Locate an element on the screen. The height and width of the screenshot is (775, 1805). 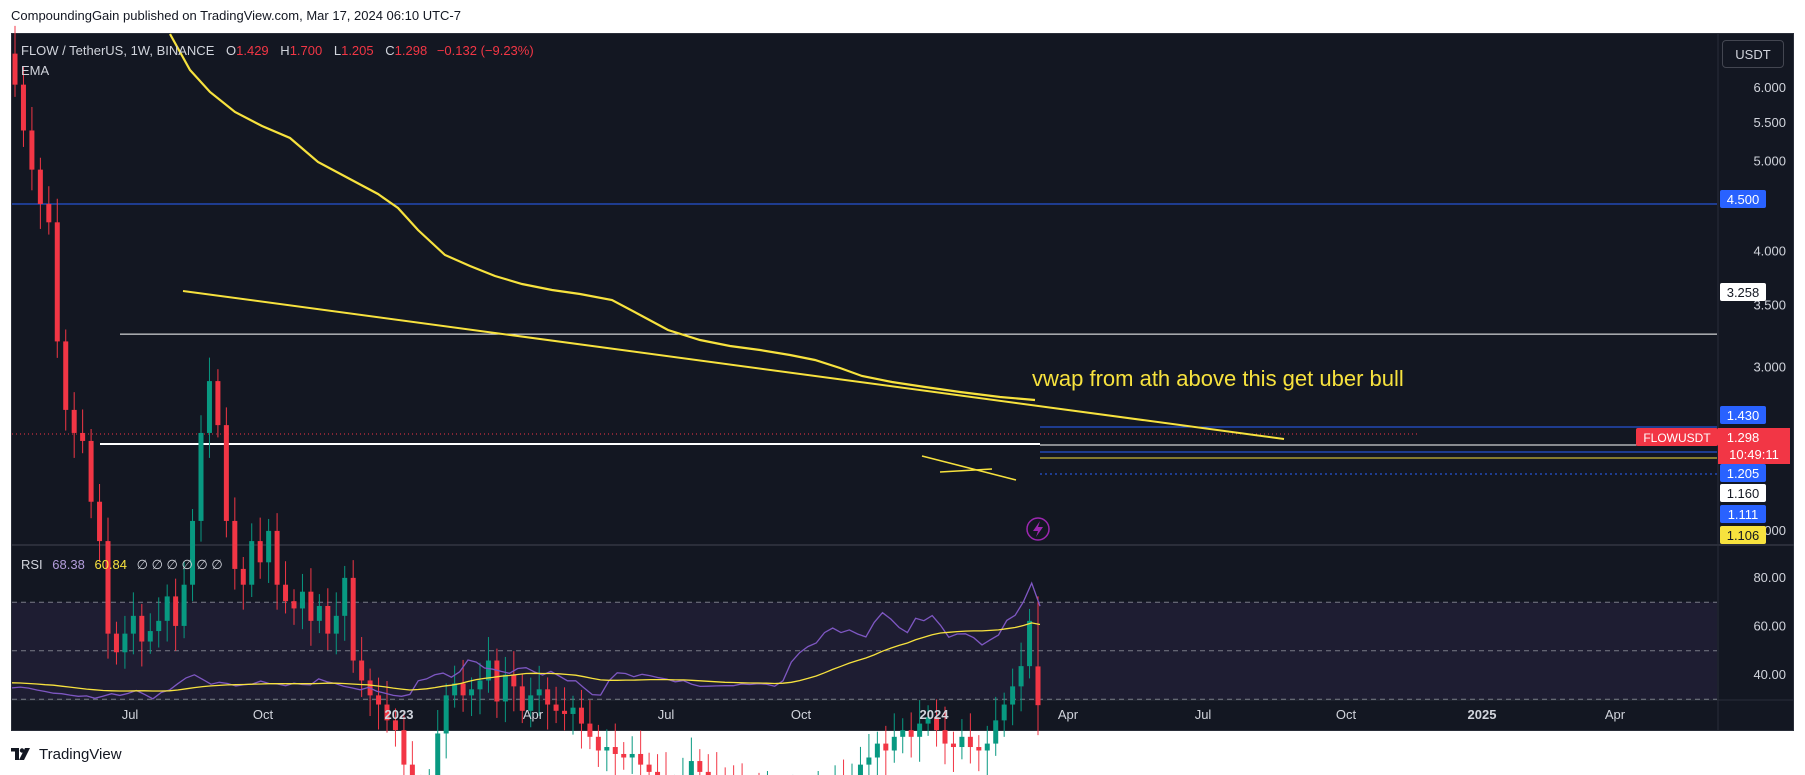
symbol-tag is located at coordinates (1677, 437).